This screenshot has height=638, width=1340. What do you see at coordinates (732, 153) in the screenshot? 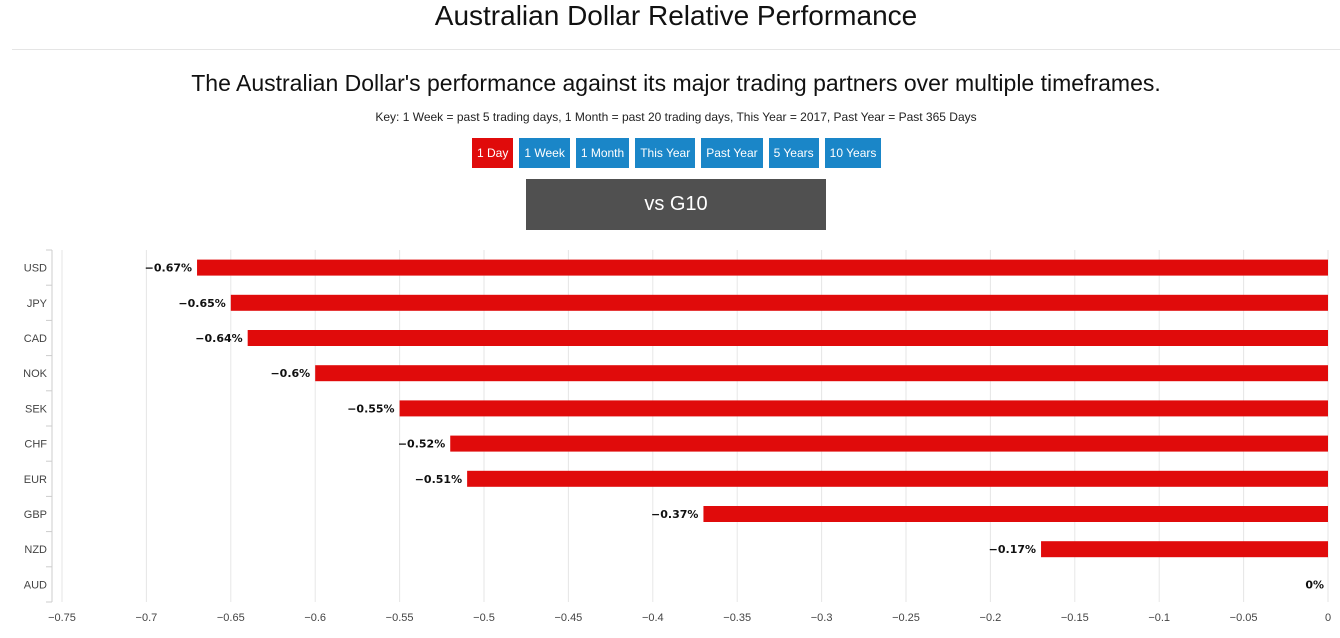
I see `tab-past-year: Past Year` at bounding box center [732, 153].